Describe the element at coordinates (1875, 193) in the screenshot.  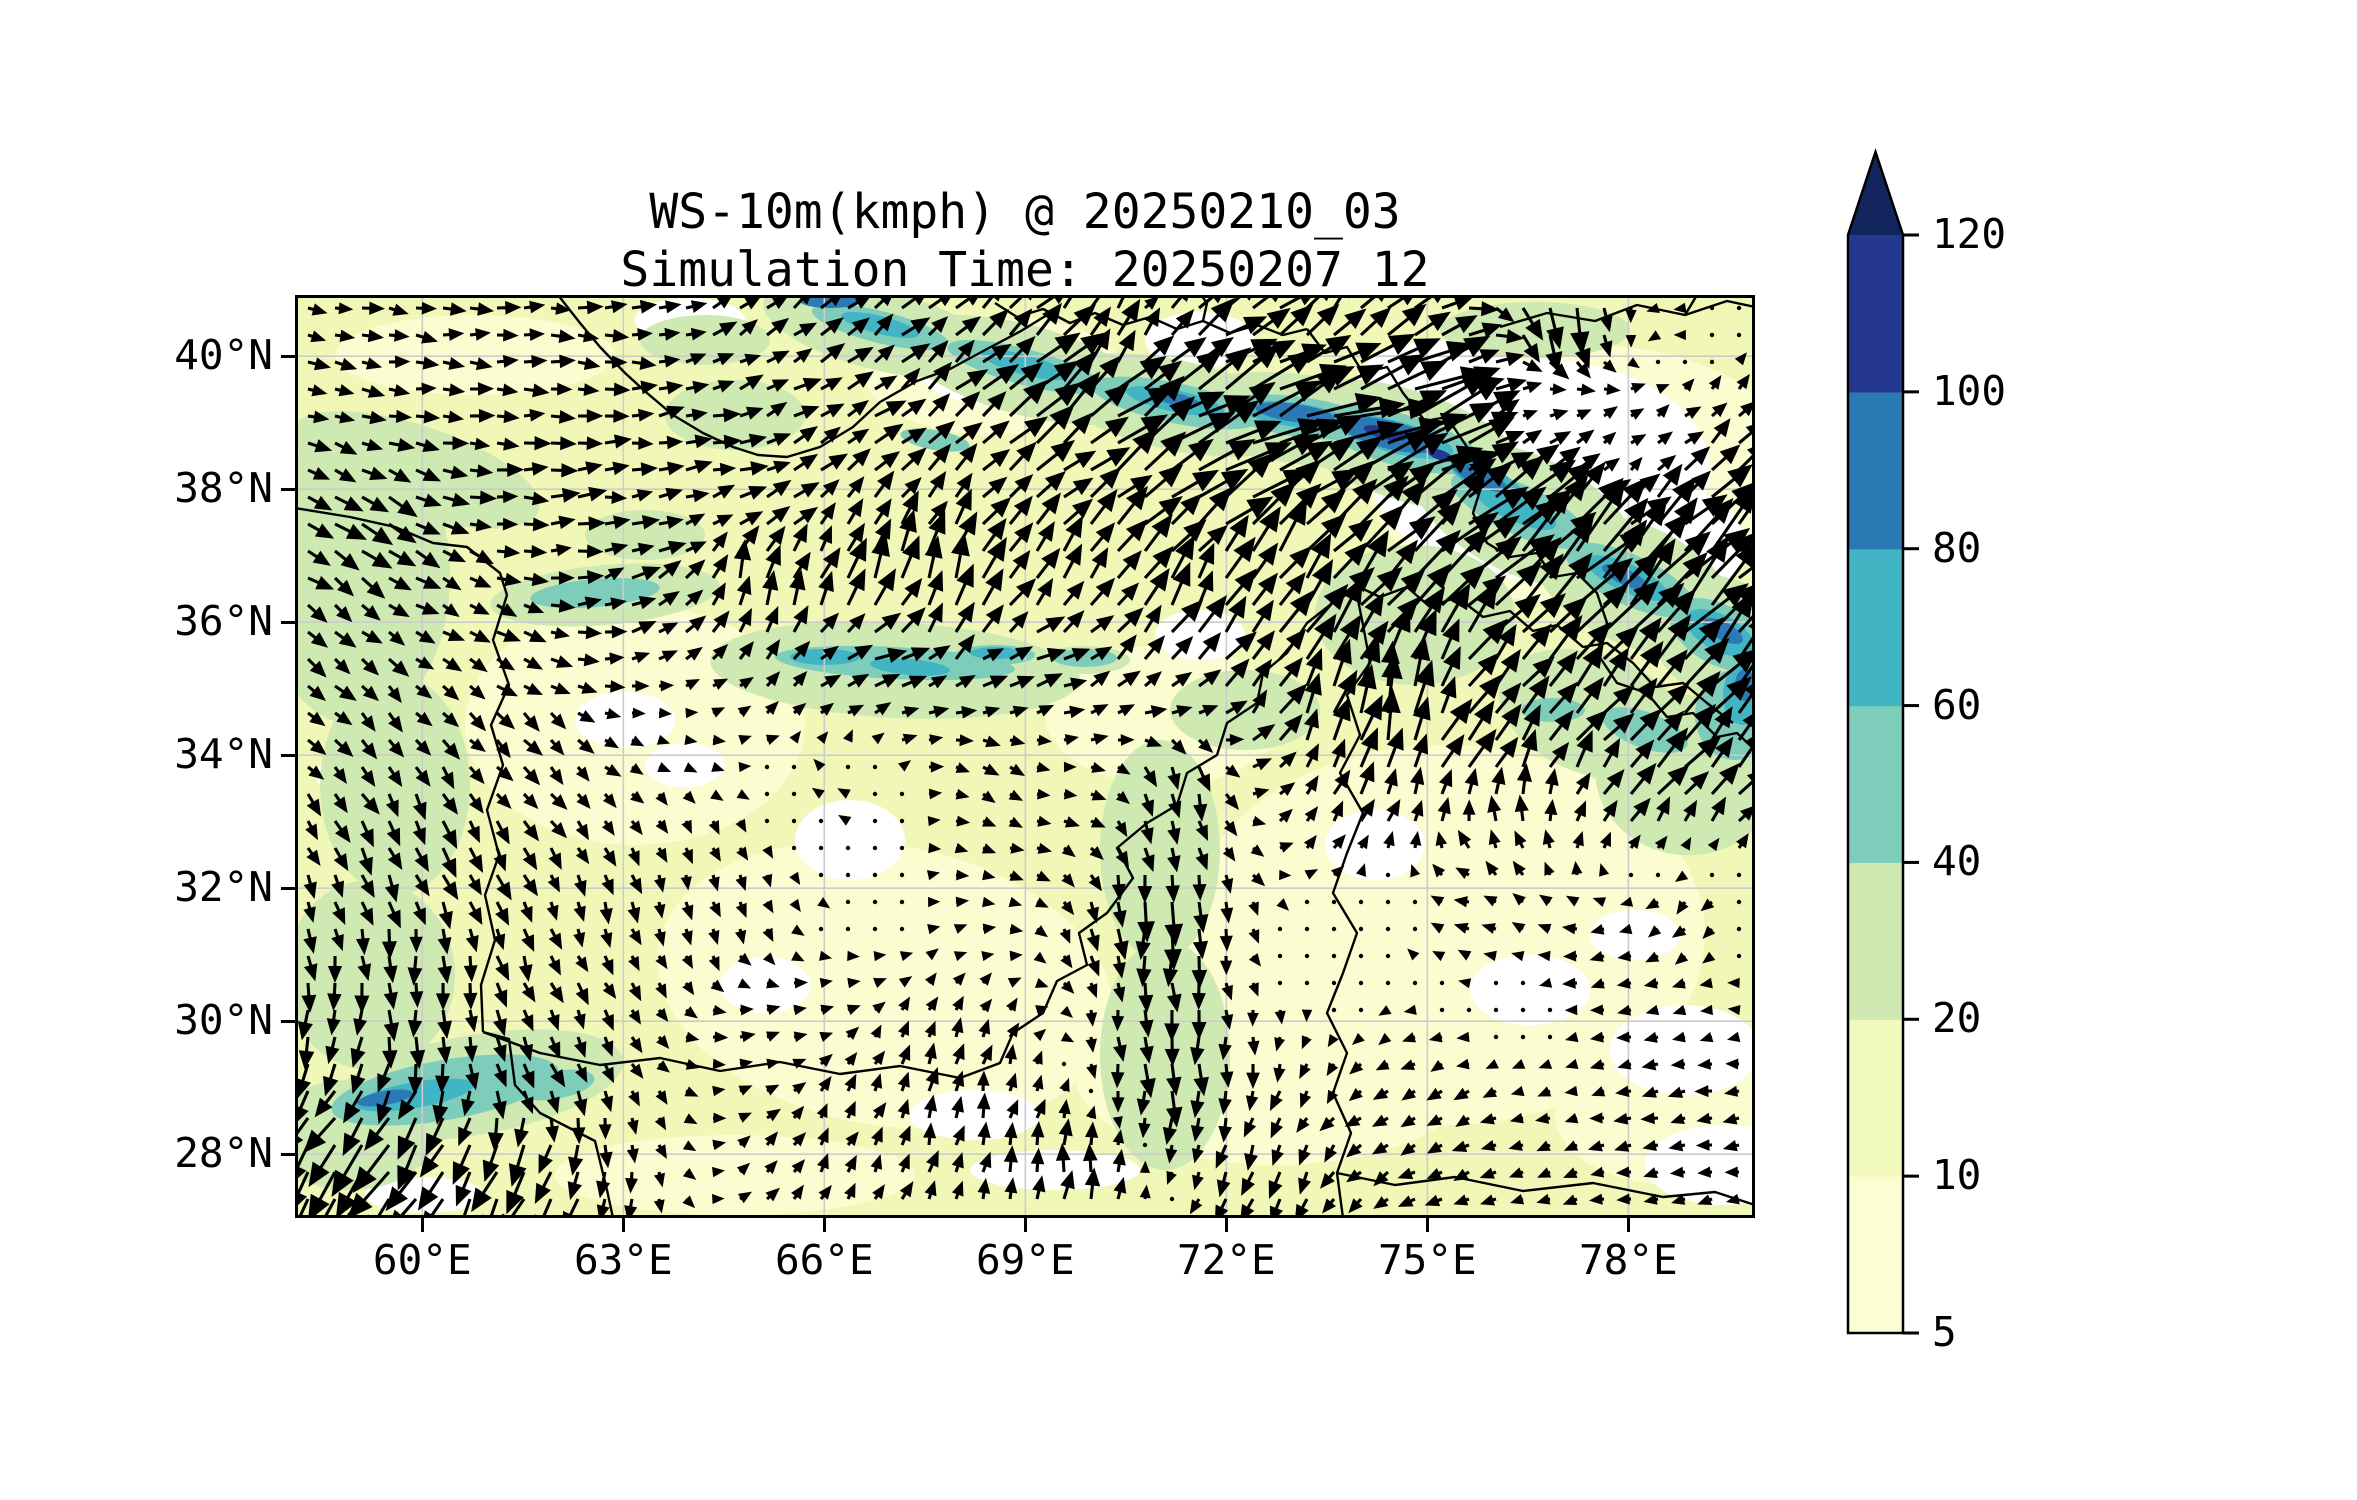
I see `colorbar-over-arrow` at that location.